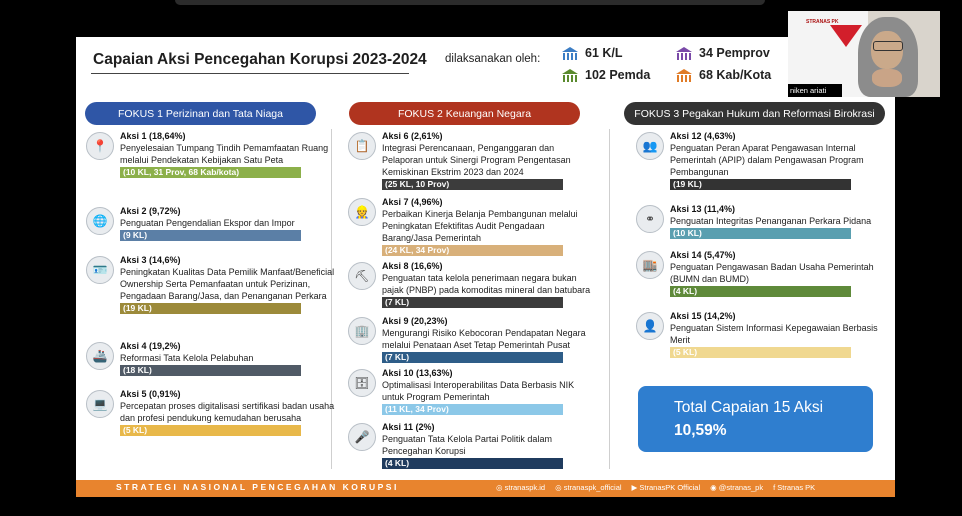 The image size is (962, 516). Describe the element at coordinates (412, 202) in the screenshot. I see `aksi-title: Aksi 7 (4,96%)` at that location.